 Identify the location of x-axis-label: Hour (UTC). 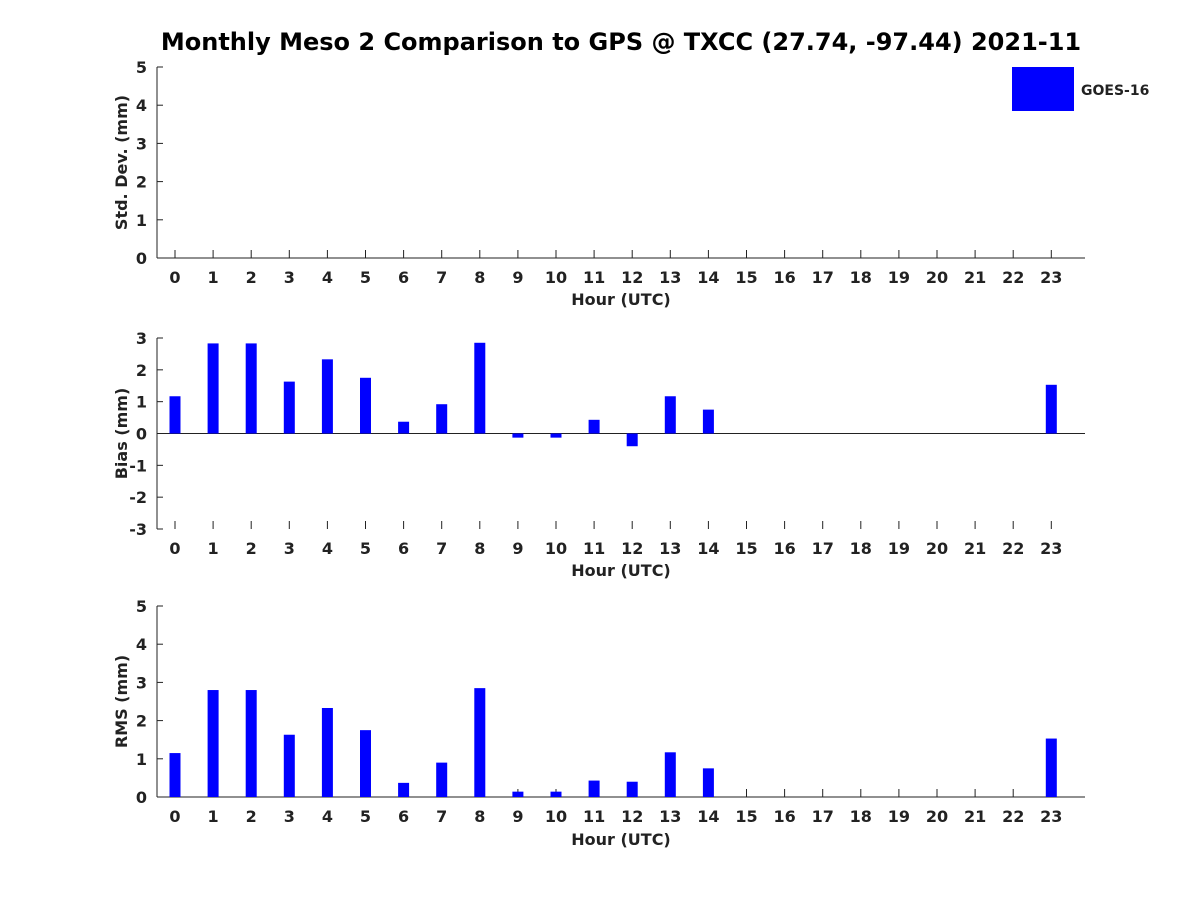
(621, 839).